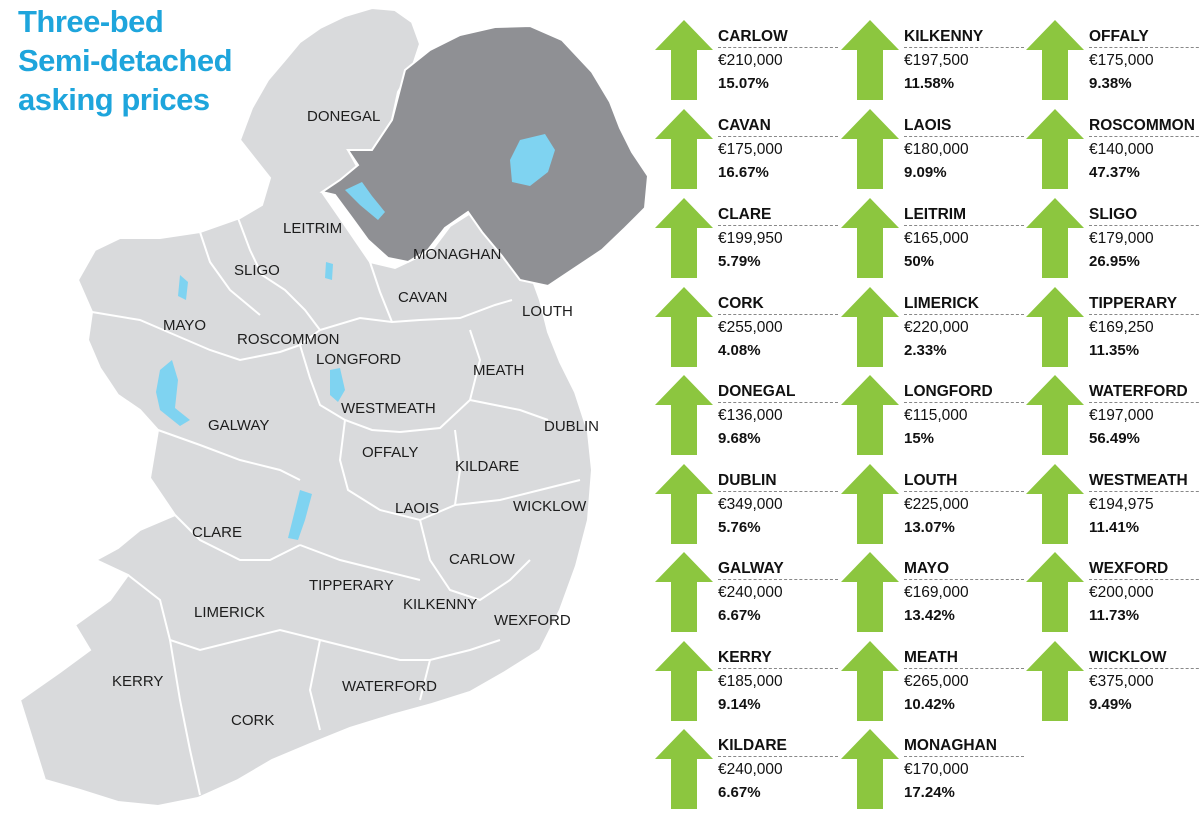 The height and width of the screenshot is (840, 1200). What do you see at coordinates (1114, 172) in the screenshot?
I see `county-change: 47.37%` at bounding box center [1114, 172].